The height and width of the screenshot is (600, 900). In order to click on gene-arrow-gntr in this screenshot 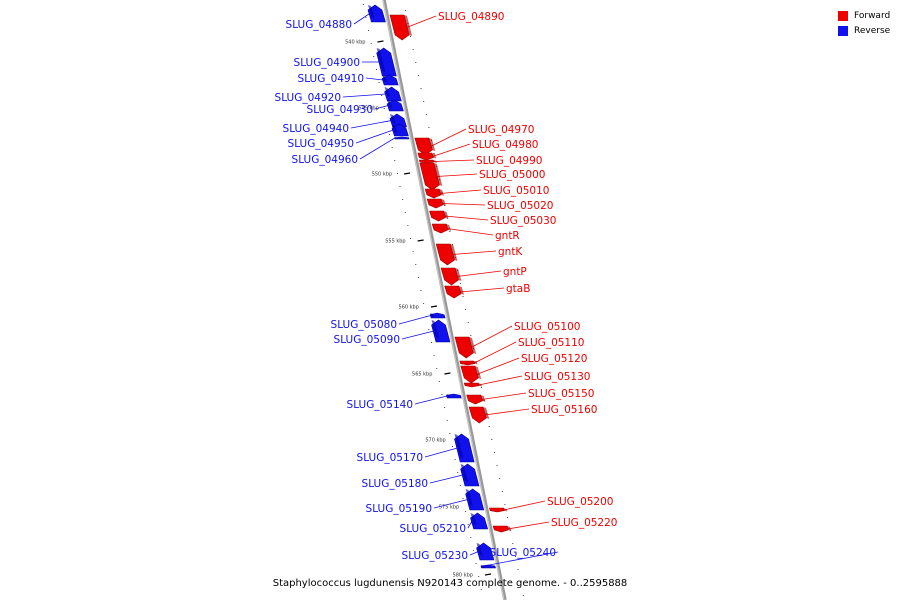, I will do `click(440, 228)`.